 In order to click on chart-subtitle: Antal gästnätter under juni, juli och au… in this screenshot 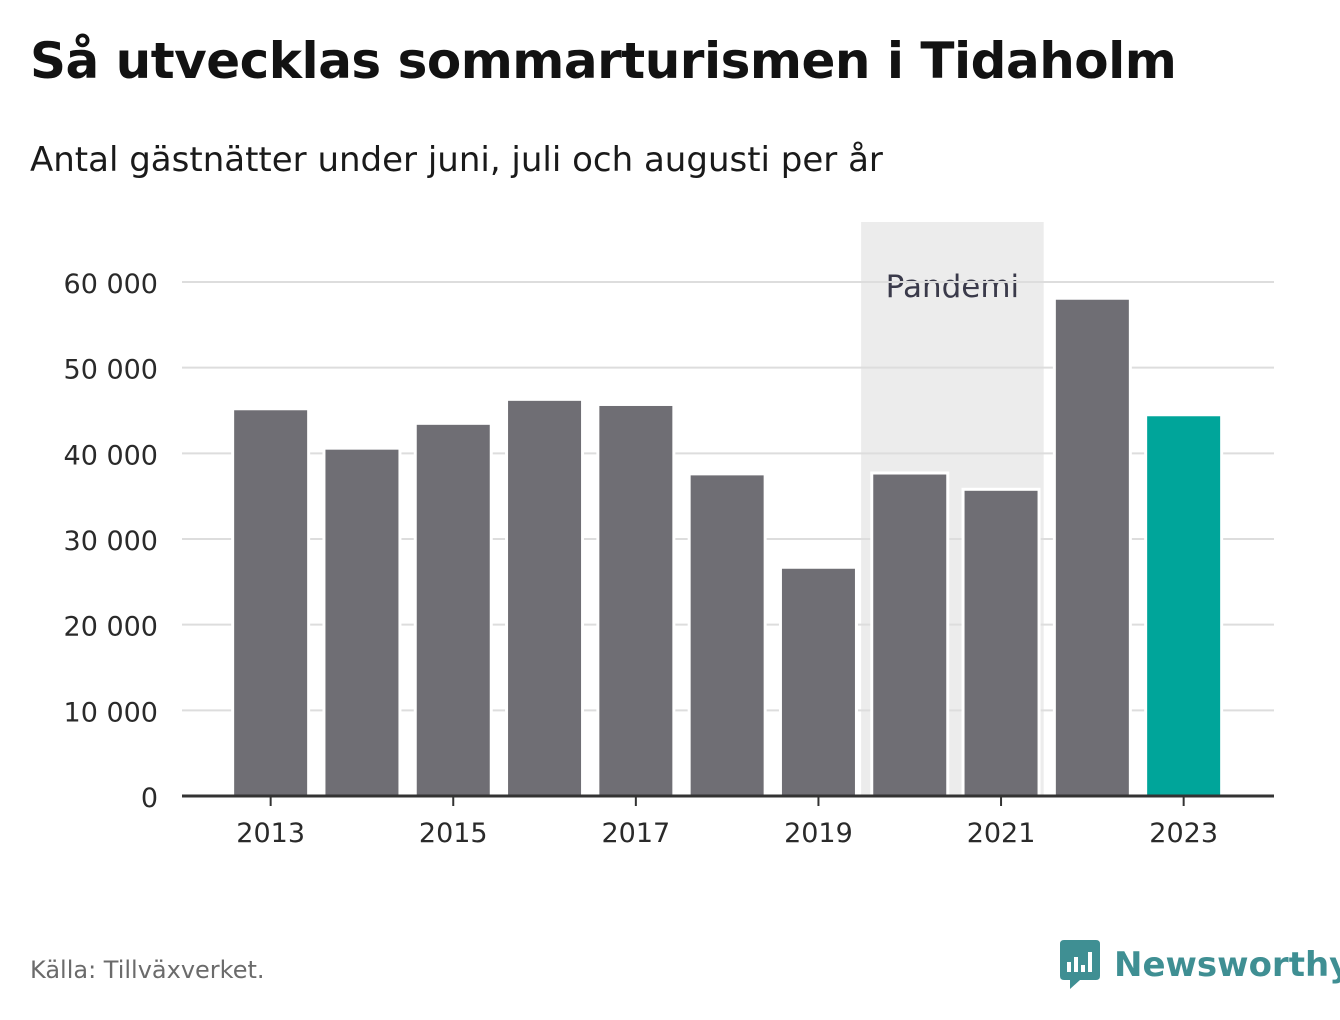, I will do `click(456, 160)`.